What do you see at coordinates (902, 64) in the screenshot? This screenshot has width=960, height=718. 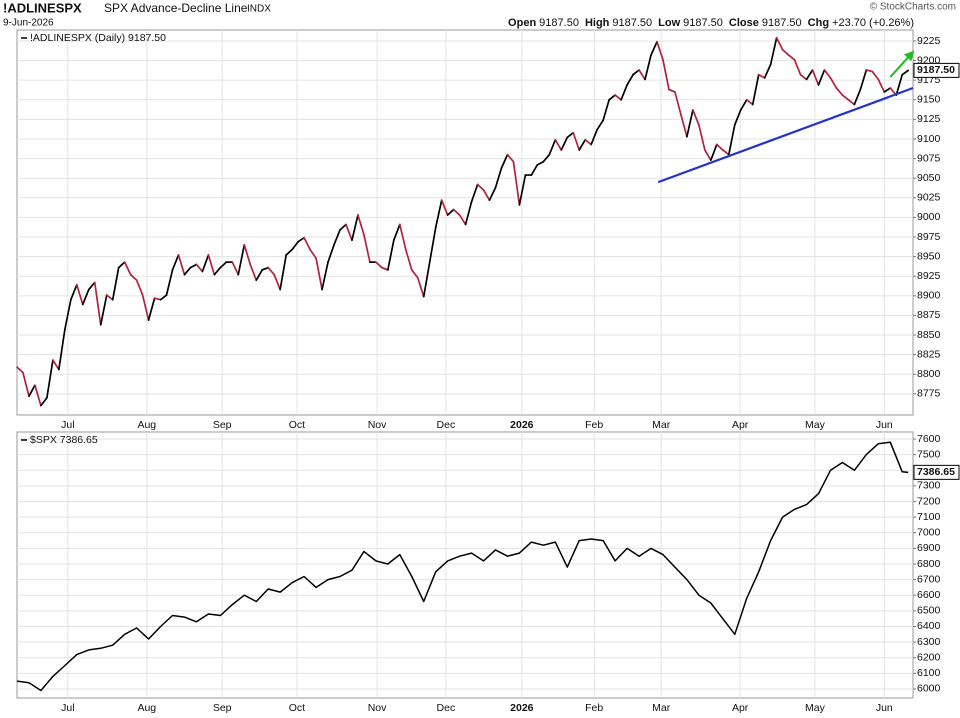 I see `arrow` at bounding box center [902, 64].